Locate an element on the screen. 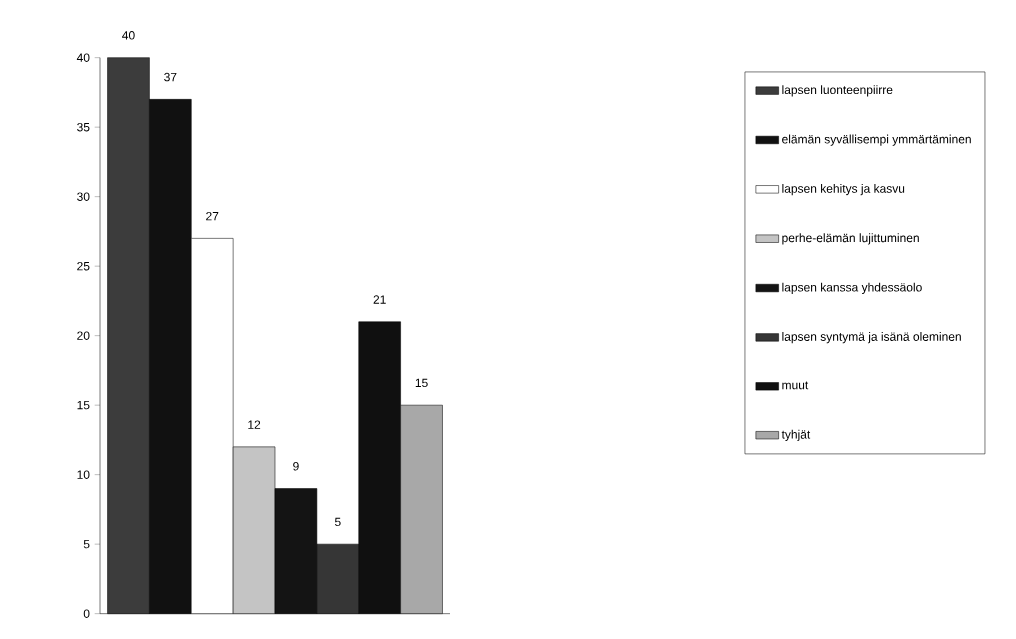  legend-label: tyhjät is located at coordinates (796, 436).